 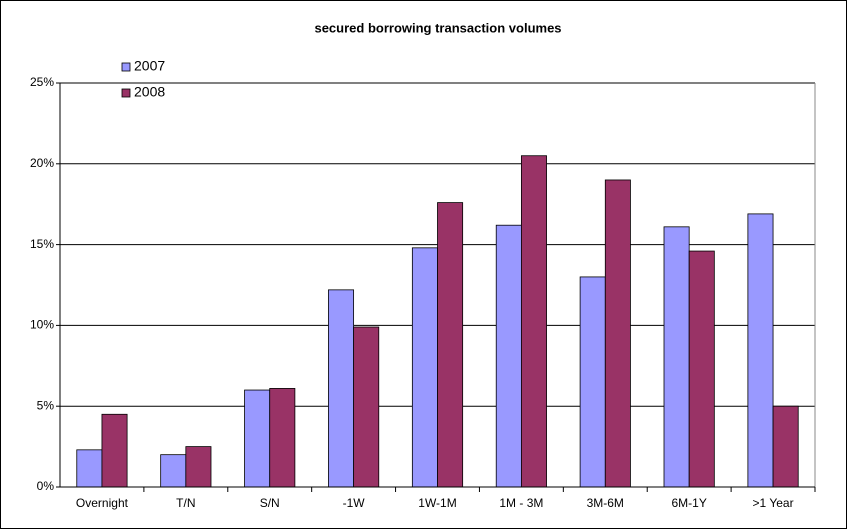 I want to click on x-tick-label: >1 Year, so click(x=773, y=503).